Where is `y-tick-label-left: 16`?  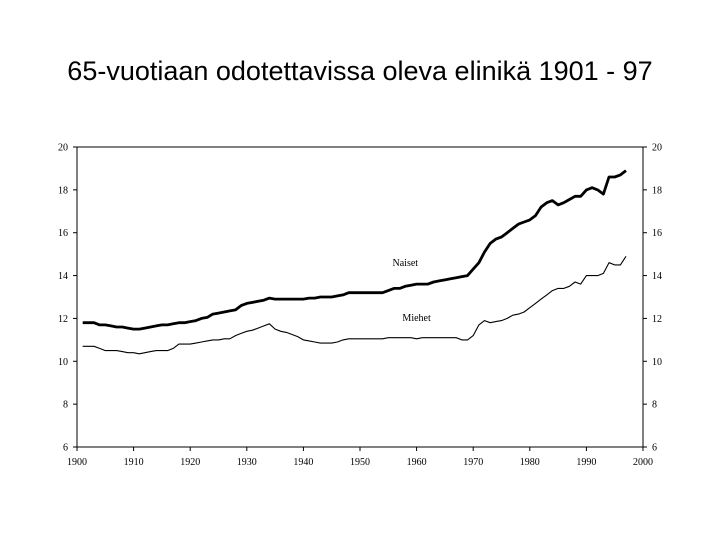 y-tick-label-left: 16 is located at coordinates (63, 233).